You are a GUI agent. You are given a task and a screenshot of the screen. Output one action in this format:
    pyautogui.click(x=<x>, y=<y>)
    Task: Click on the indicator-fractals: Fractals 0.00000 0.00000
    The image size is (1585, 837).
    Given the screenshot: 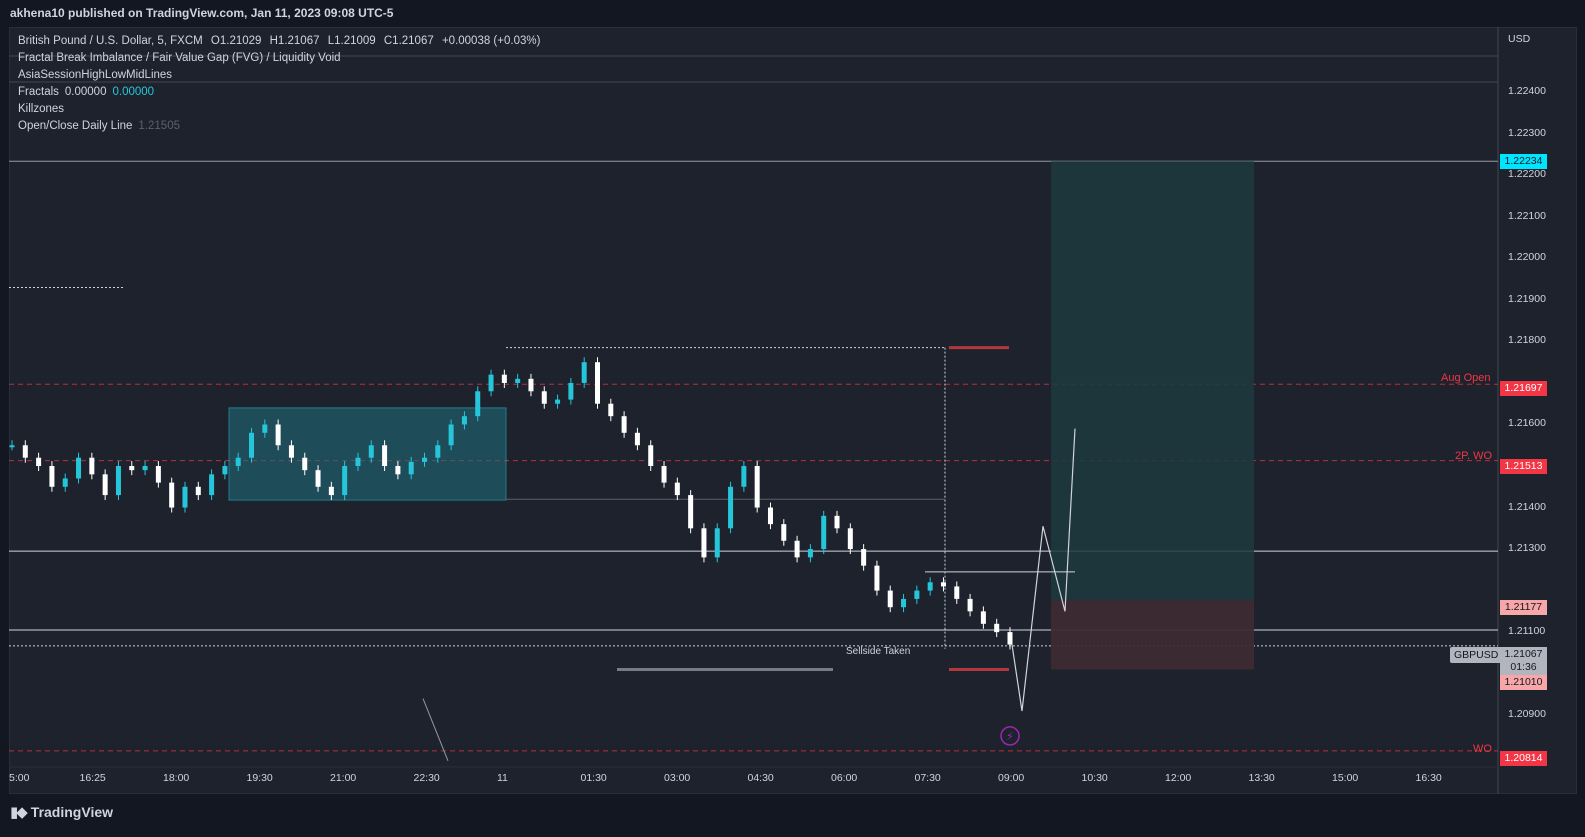 What is the action you would take?
    pyautogui.click(x=281, y=92)
    